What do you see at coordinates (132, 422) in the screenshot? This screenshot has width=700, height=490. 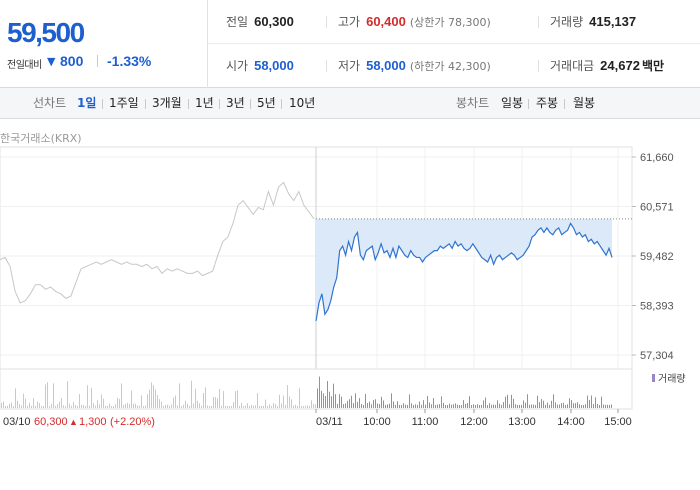 I see `prev-day-change-pct: (+2.20%)` at bounding box center [132, 422].